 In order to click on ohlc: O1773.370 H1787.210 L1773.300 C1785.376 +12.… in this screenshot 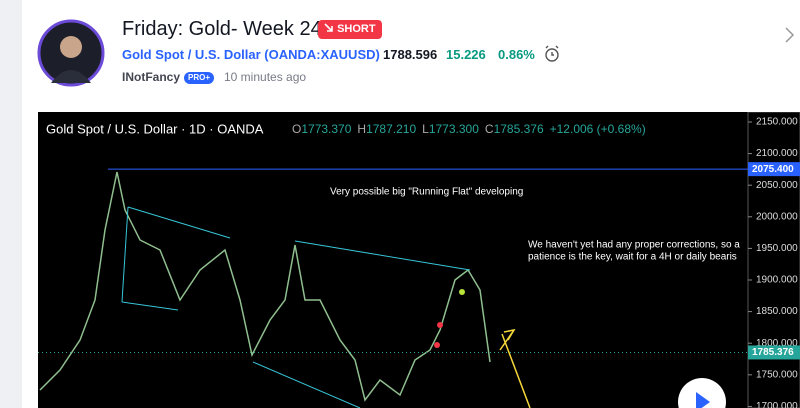, I will do `click(469, 129)`.